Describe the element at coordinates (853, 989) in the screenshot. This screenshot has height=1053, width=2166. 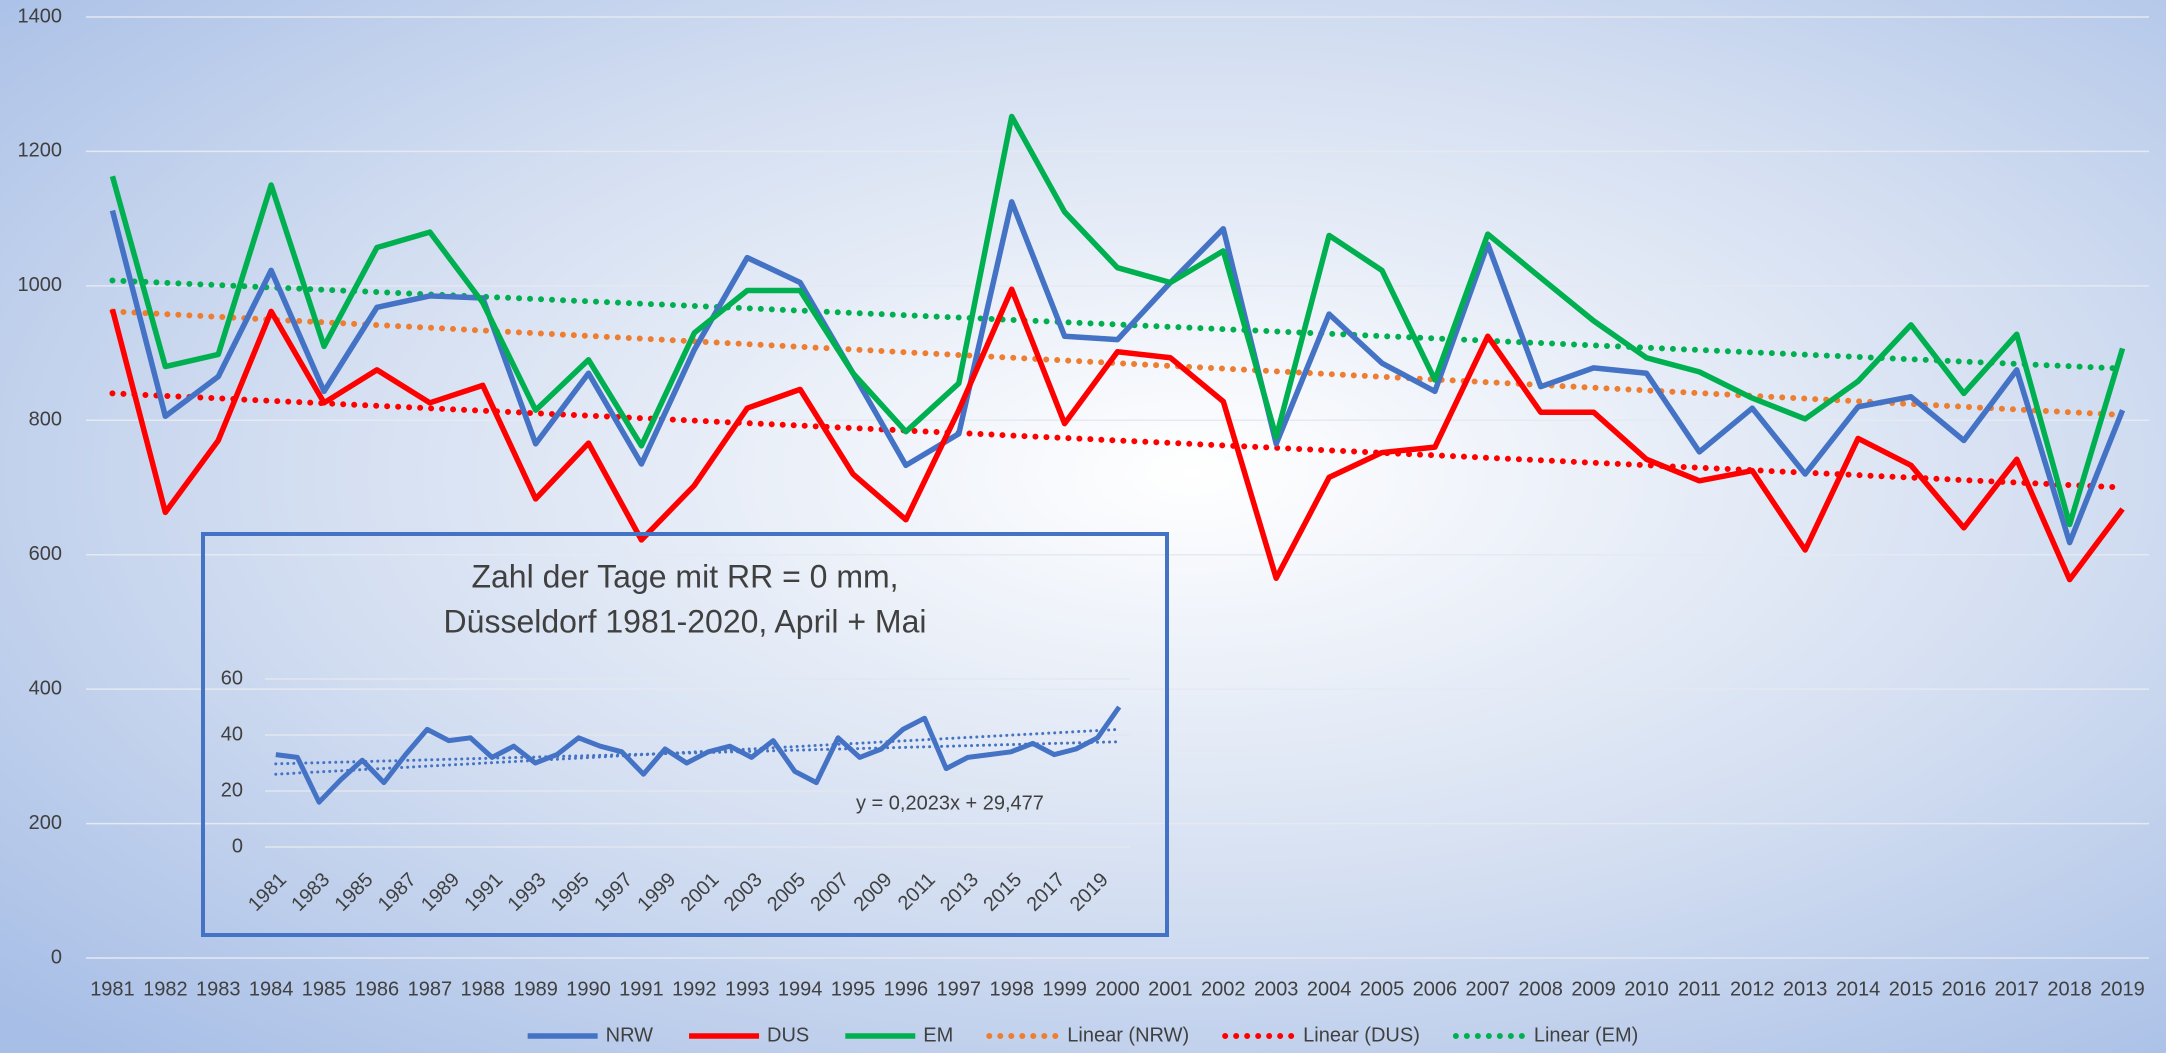
I see `x-tick-label: 1995` at that location.